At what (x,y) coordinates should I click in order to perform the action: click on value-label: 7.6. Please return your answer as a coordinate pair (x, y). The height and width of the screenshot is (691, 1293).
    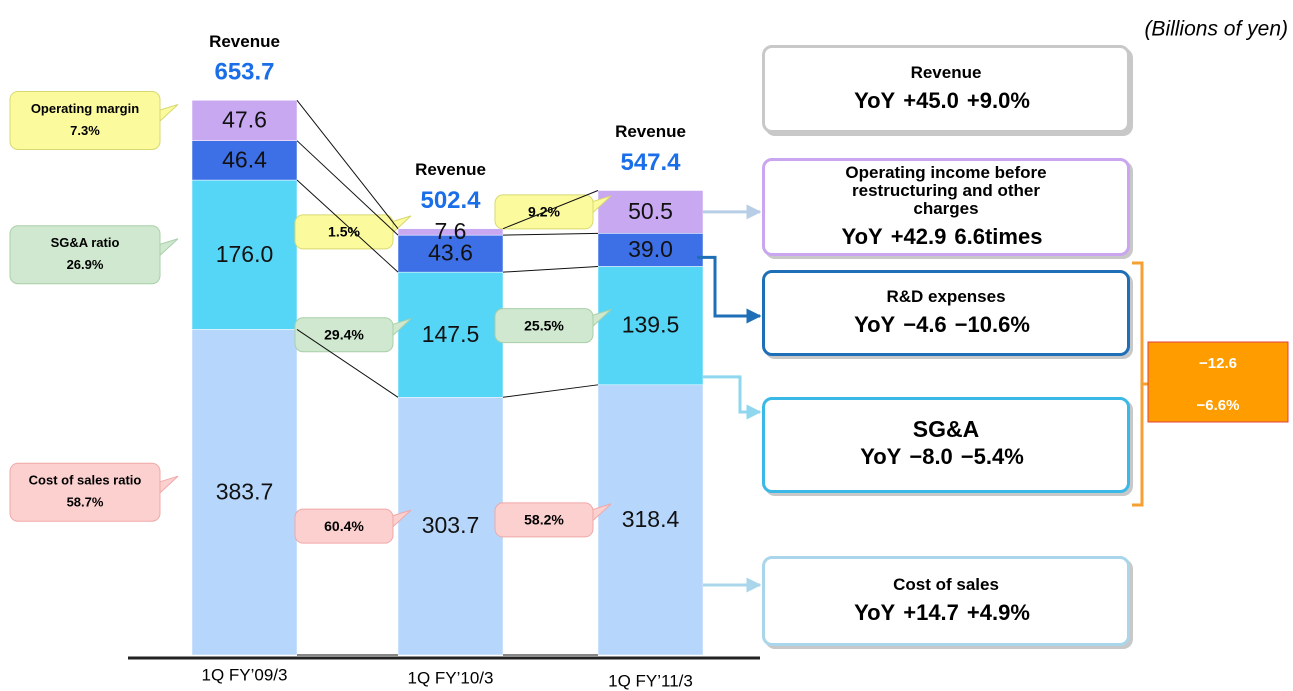
    Looking at the image, I should click on (451, 231).